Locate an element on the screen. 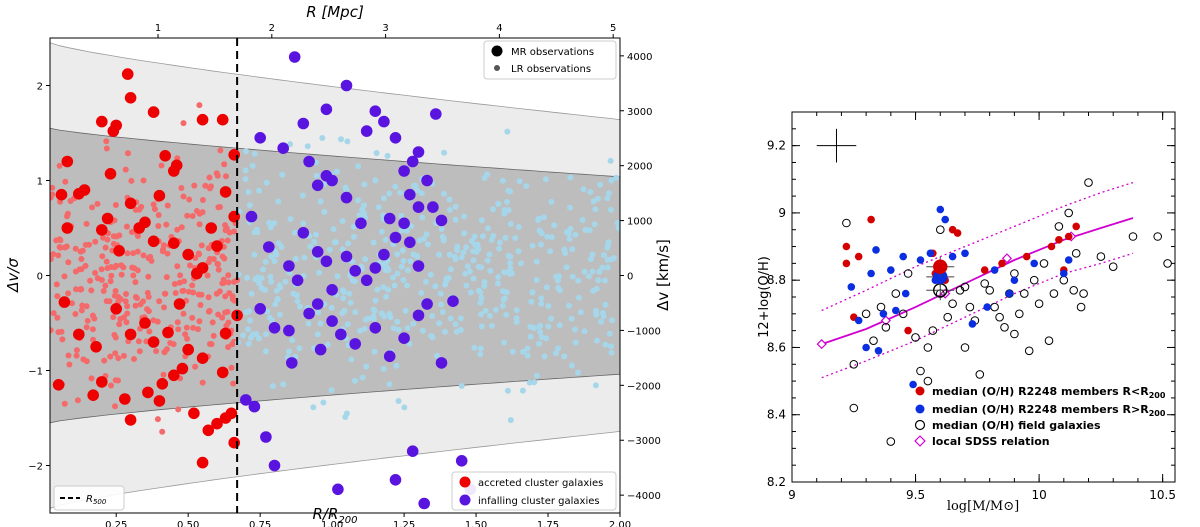 This screenshot has width=1200, height=527. galaxy-points is located at coordinates (1007, 312).